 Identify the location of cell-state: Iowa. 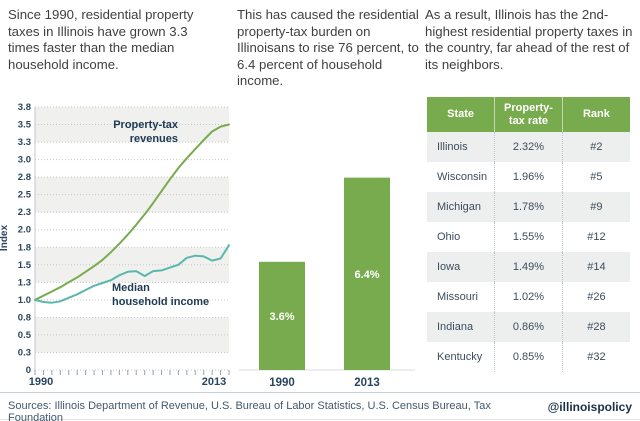
(461, 267).